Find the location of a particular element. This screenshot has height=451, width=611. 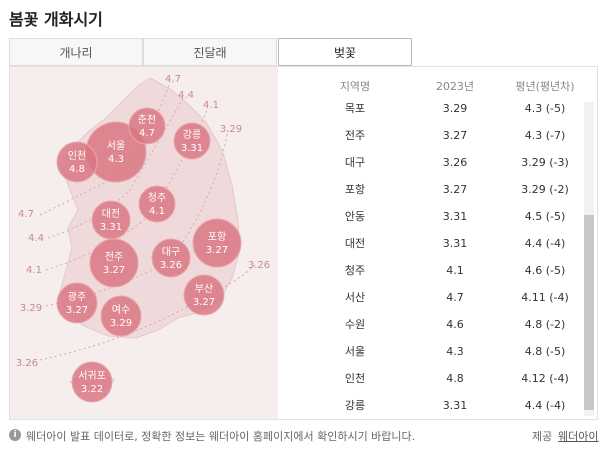

title: 봄꽃 개화시기 is located at coordinates (56, 19).